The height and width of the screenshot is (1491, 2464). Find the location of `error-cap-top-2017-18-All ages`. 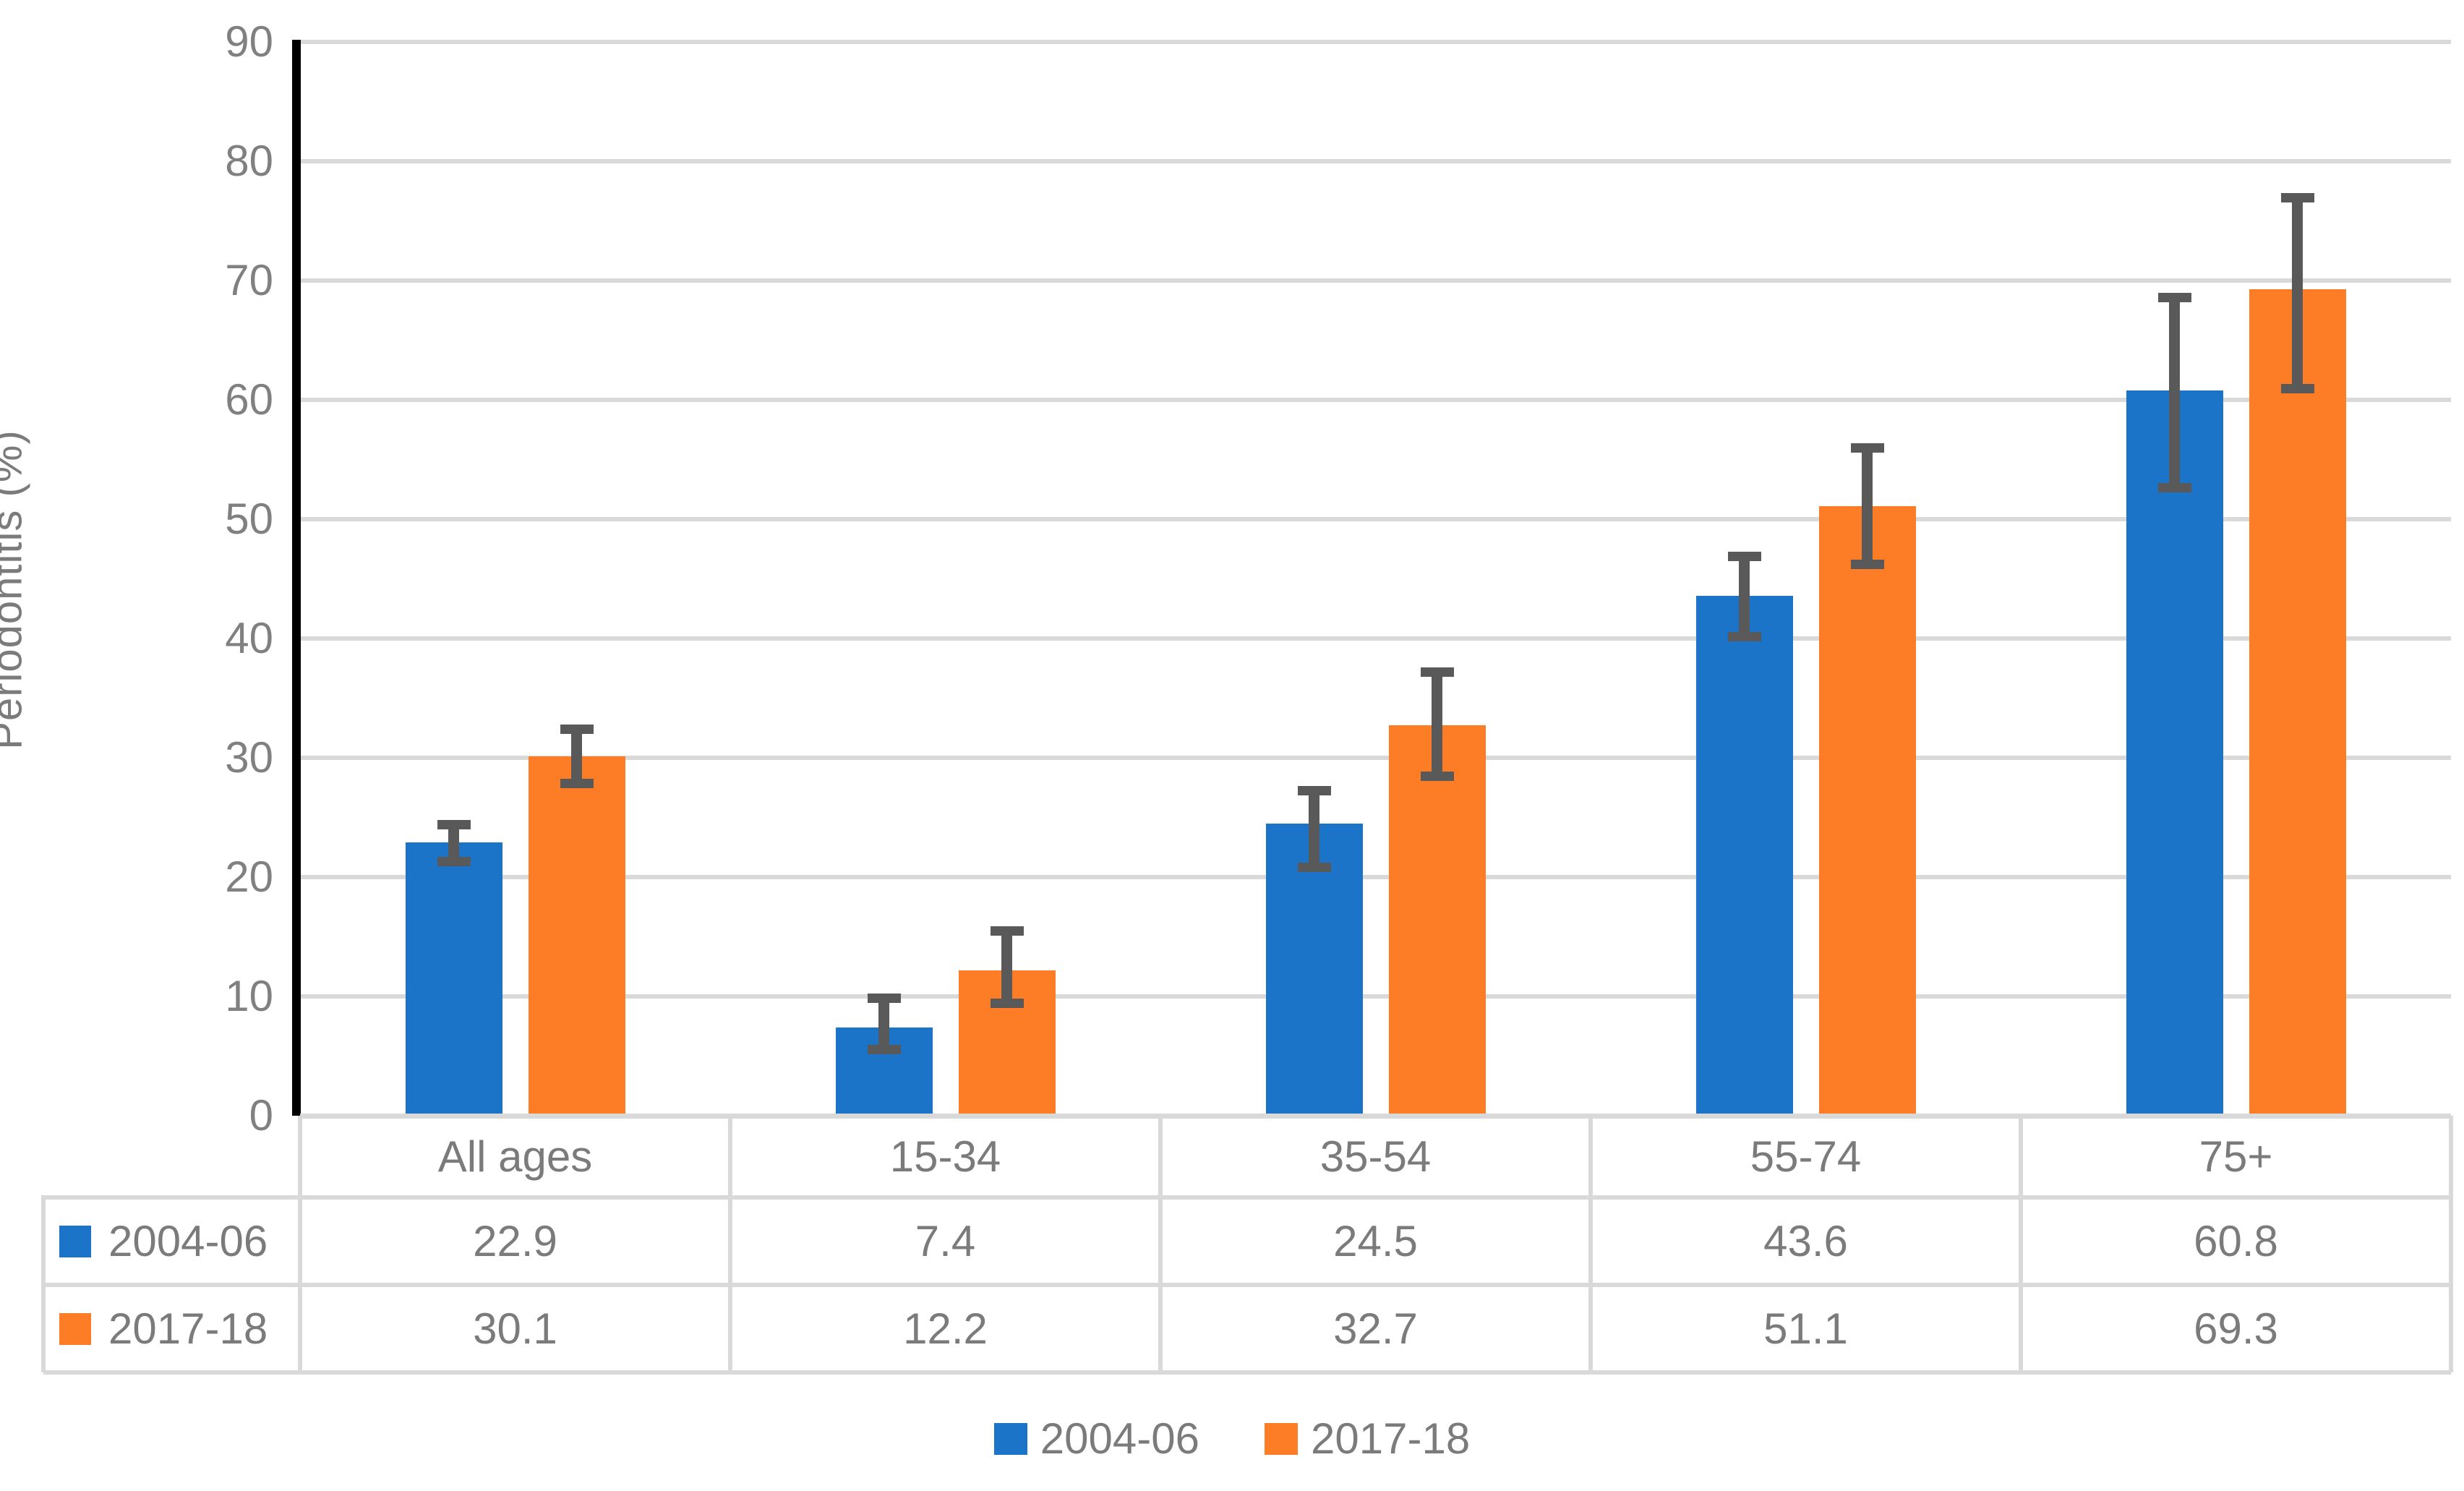

error-cap-top-2017-18-All ages is located at coordinates (577, 730).